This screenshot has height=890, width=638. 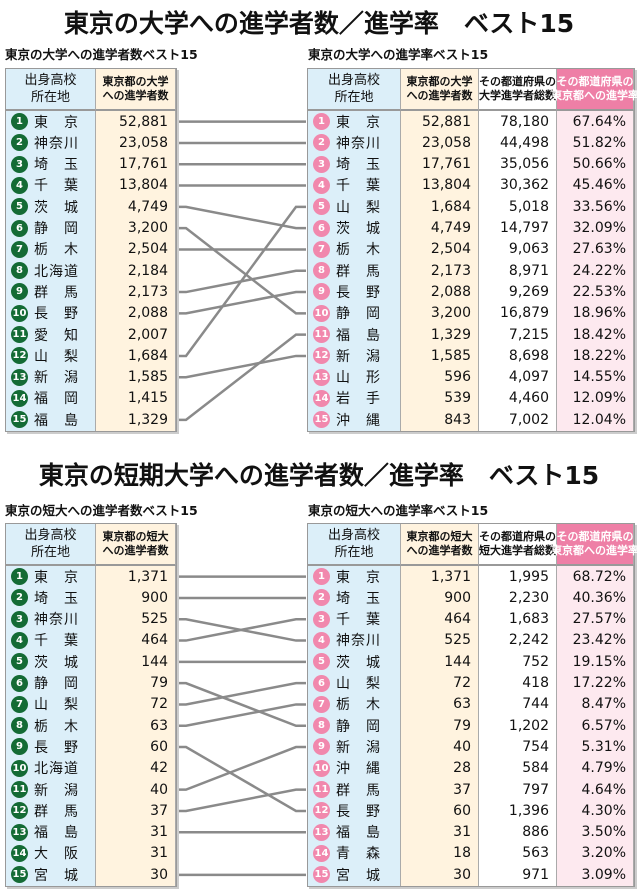 I want to click on prefecture-name: 栃 木, so click(x=56, y=726).